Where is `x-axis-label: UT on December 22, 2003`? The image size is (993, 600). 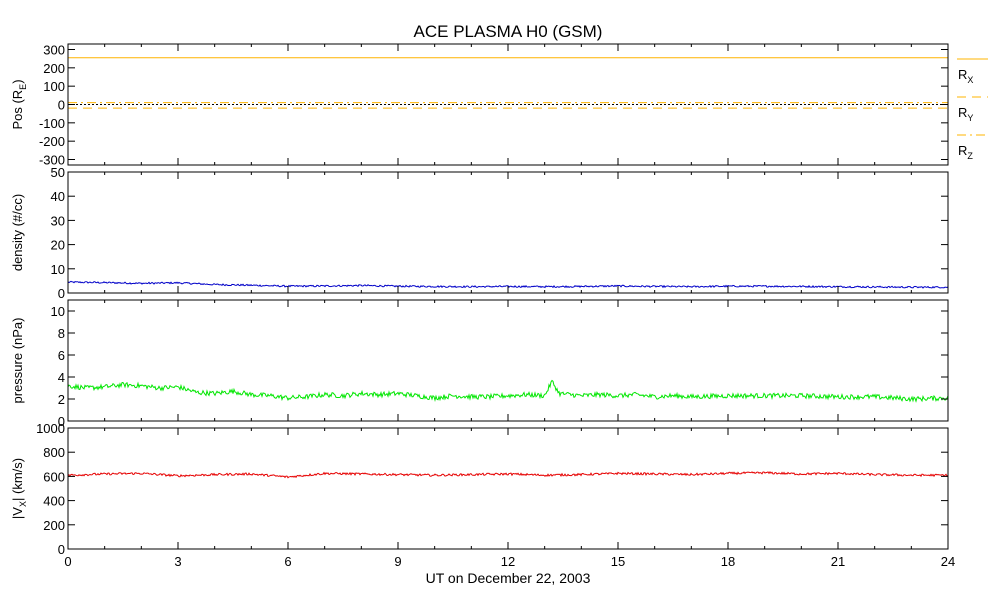
x-axis-label: UT on December 22, 2003 is located at coordinates (508, 578).